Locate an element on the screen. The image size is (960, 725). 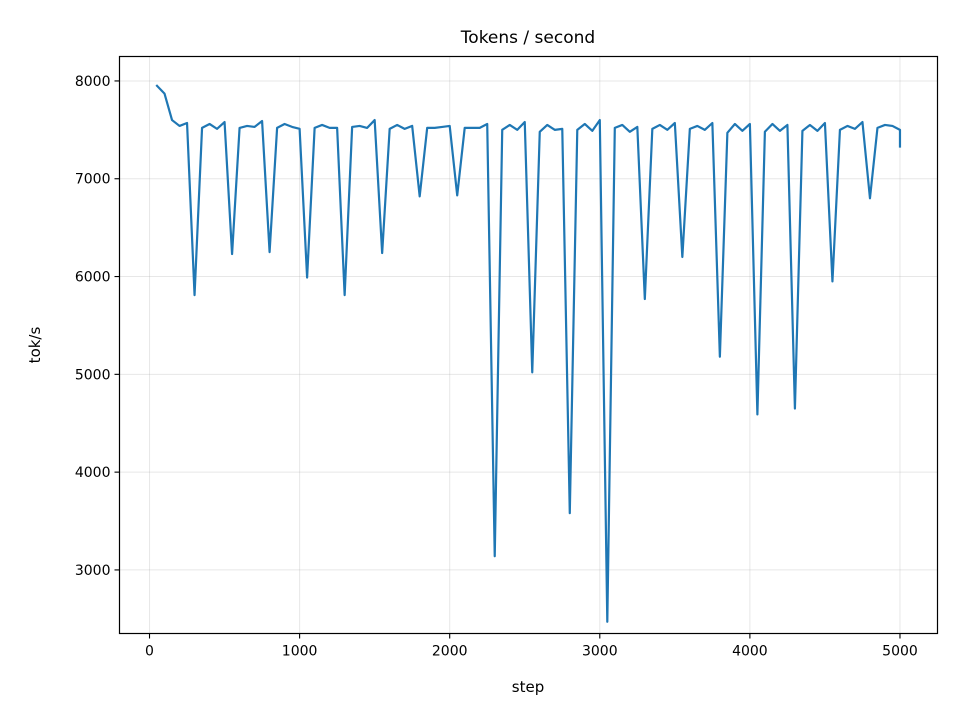
y-tick-label: 7000 is located at coordinates (93, 180).